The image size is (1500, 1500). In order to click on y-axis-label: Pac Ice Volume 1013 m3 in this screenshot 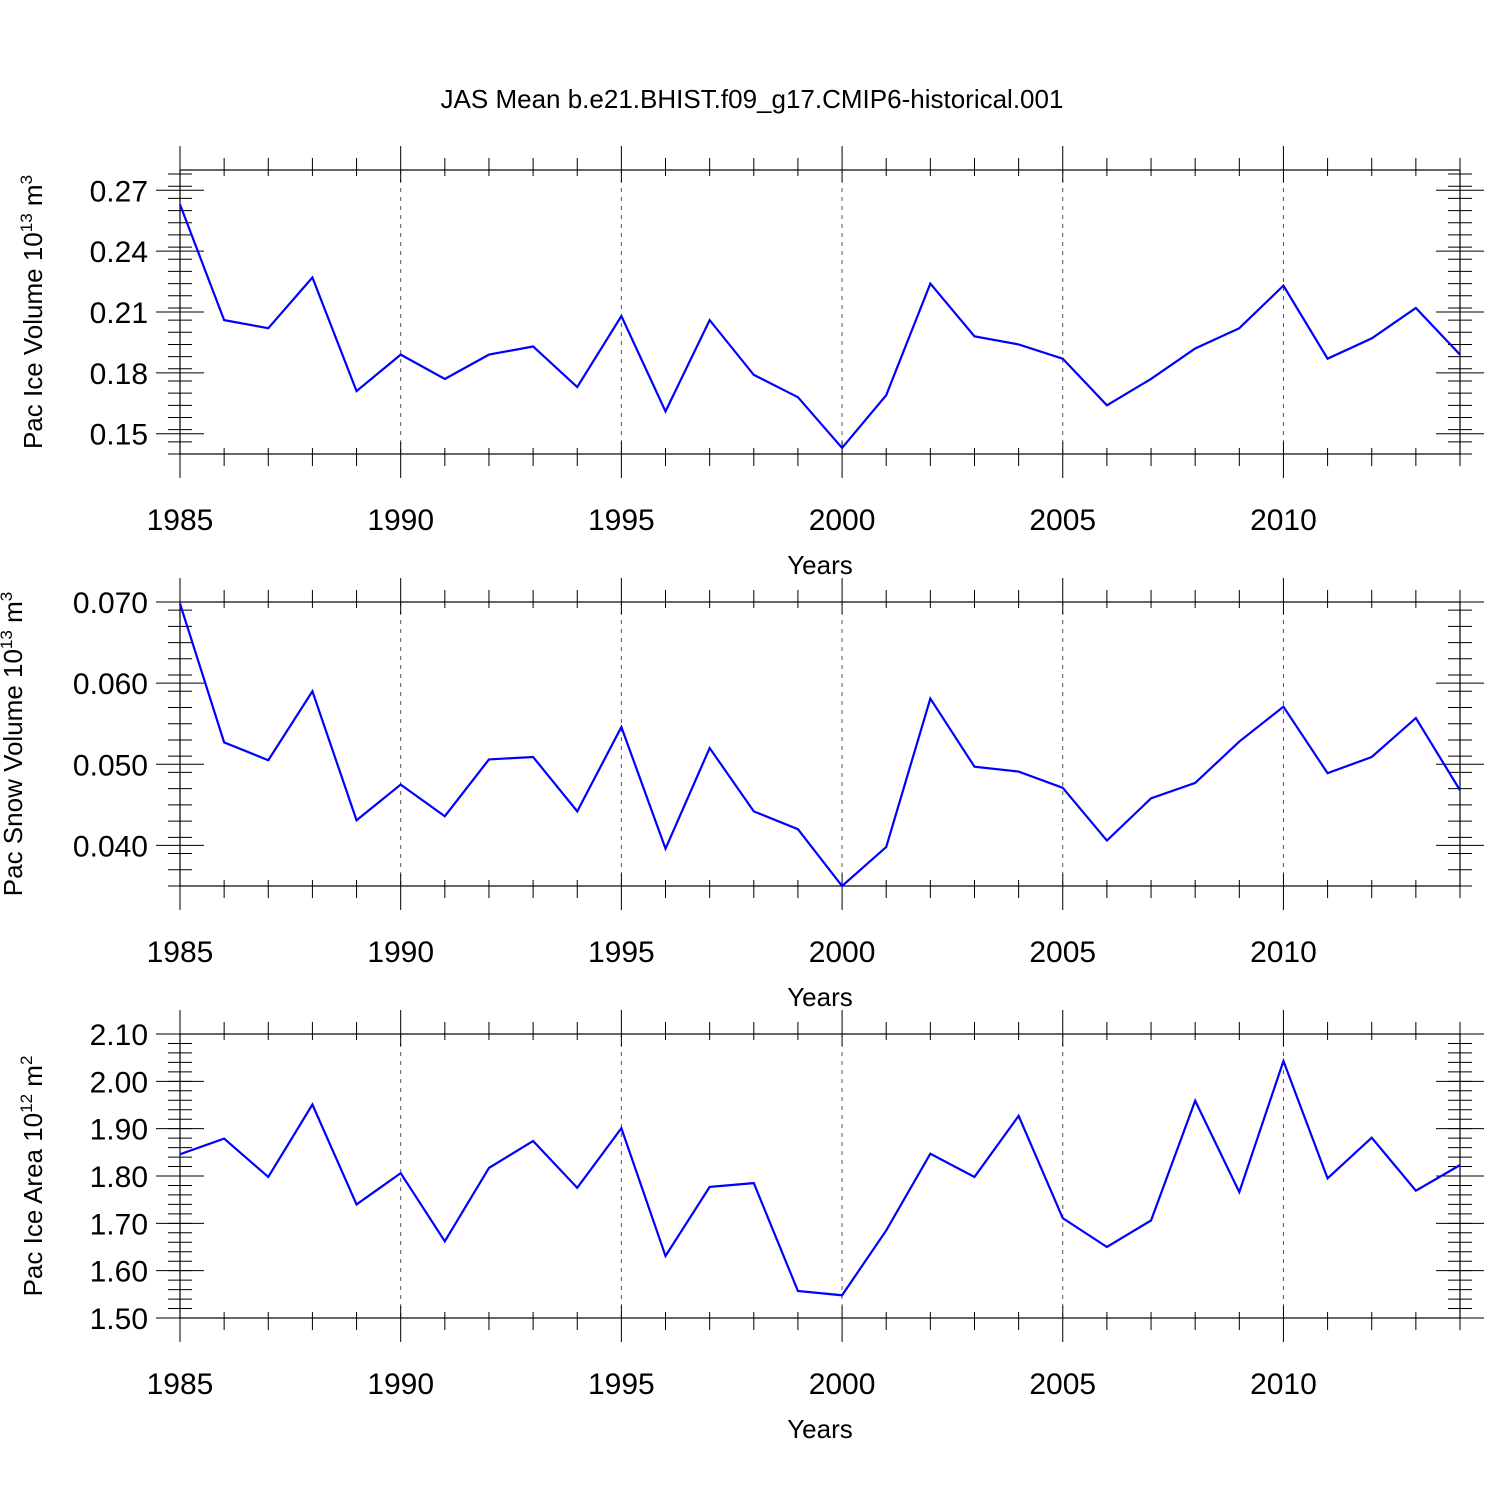, I will do `click(32, 312)`.